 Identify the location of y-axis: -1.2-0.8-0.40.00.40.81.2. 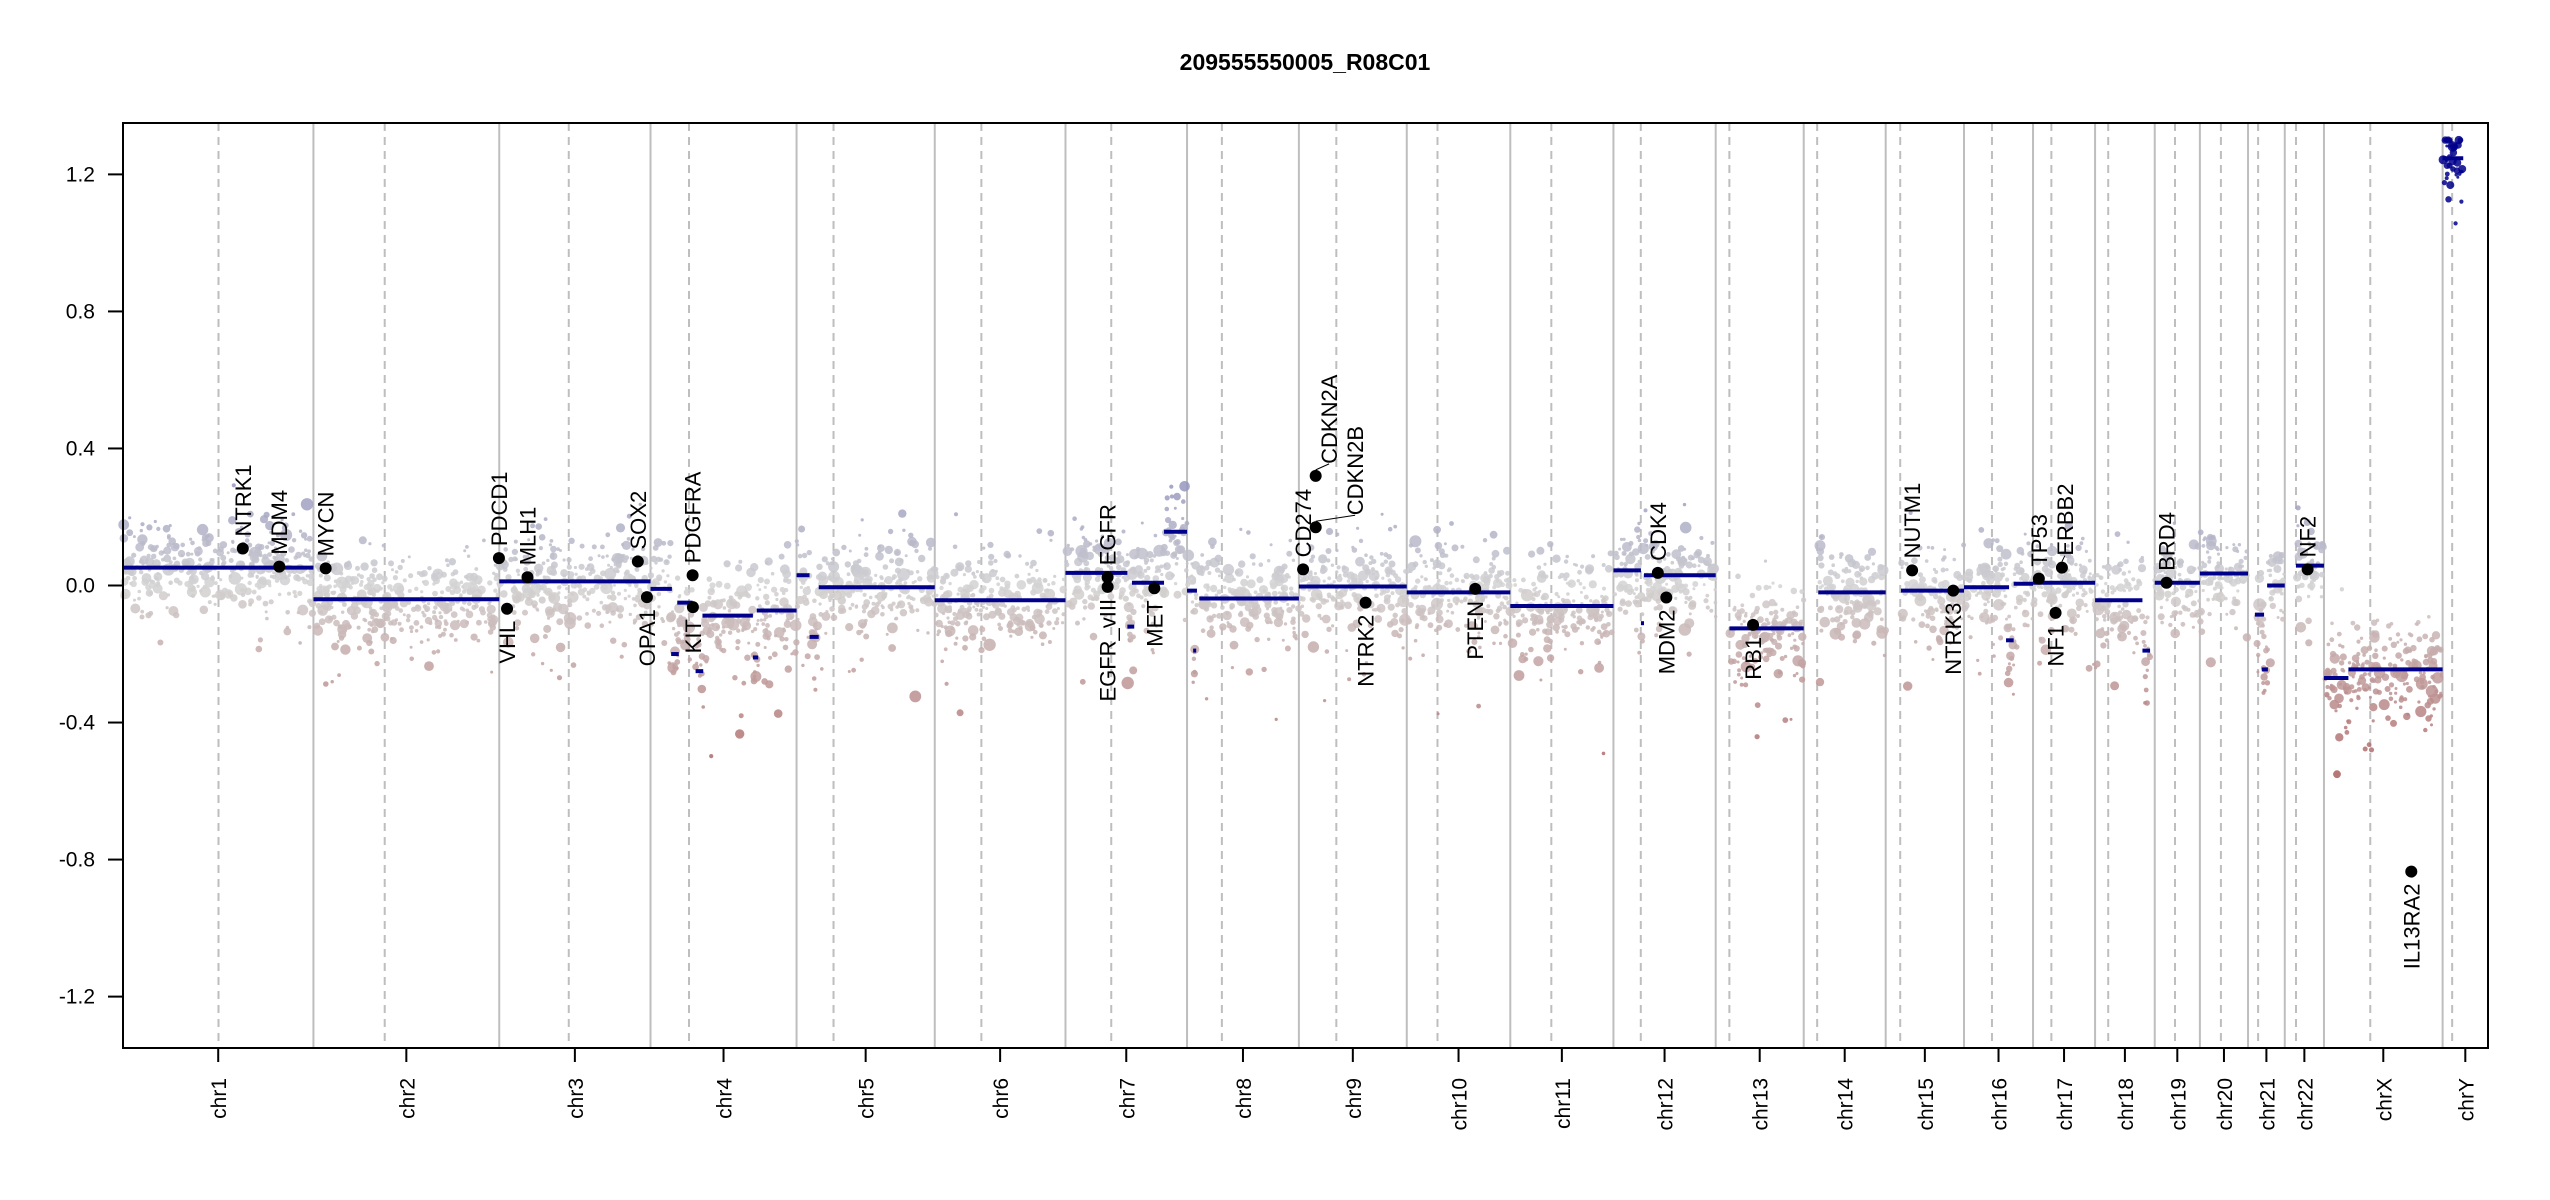
(91, 586).